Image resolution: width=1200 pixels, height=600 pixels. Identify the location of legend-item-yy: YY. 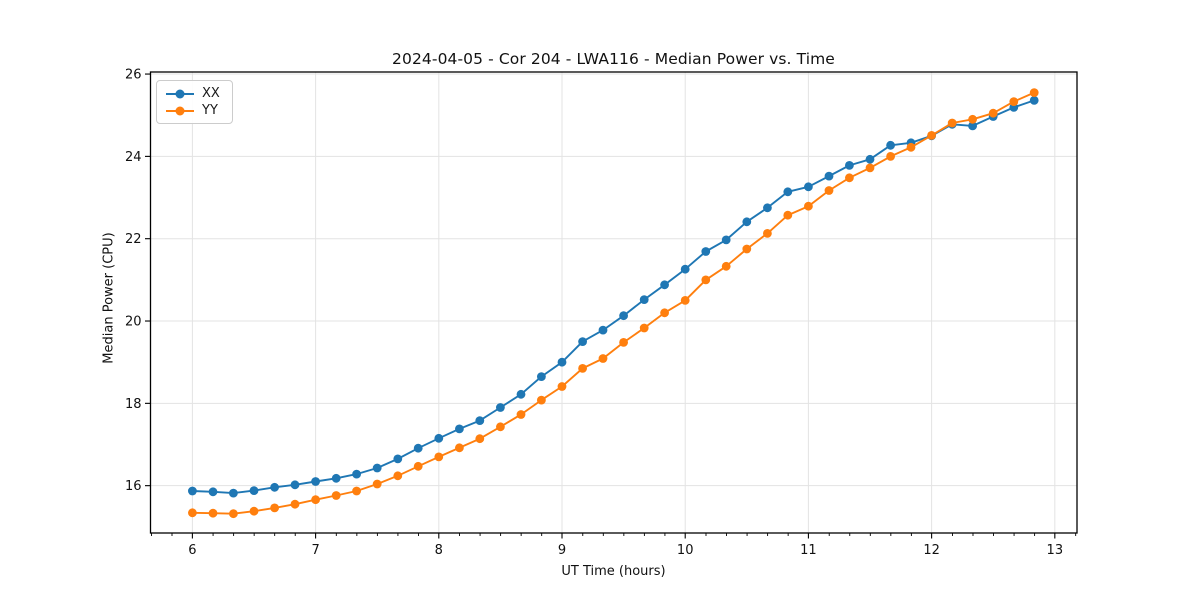
(193, 110).